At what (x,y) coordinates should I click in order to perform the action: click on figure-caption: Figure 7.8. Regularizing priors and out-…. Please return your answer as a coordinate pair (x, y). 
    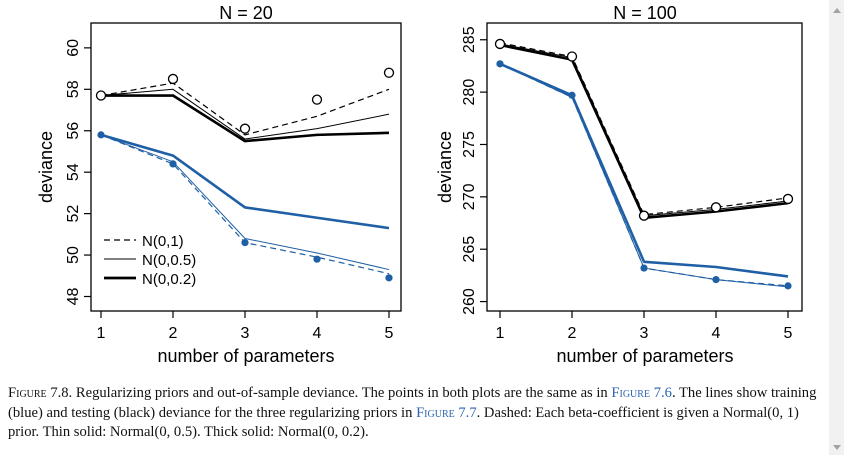
    Looking at the image, I should click on (419, 413).